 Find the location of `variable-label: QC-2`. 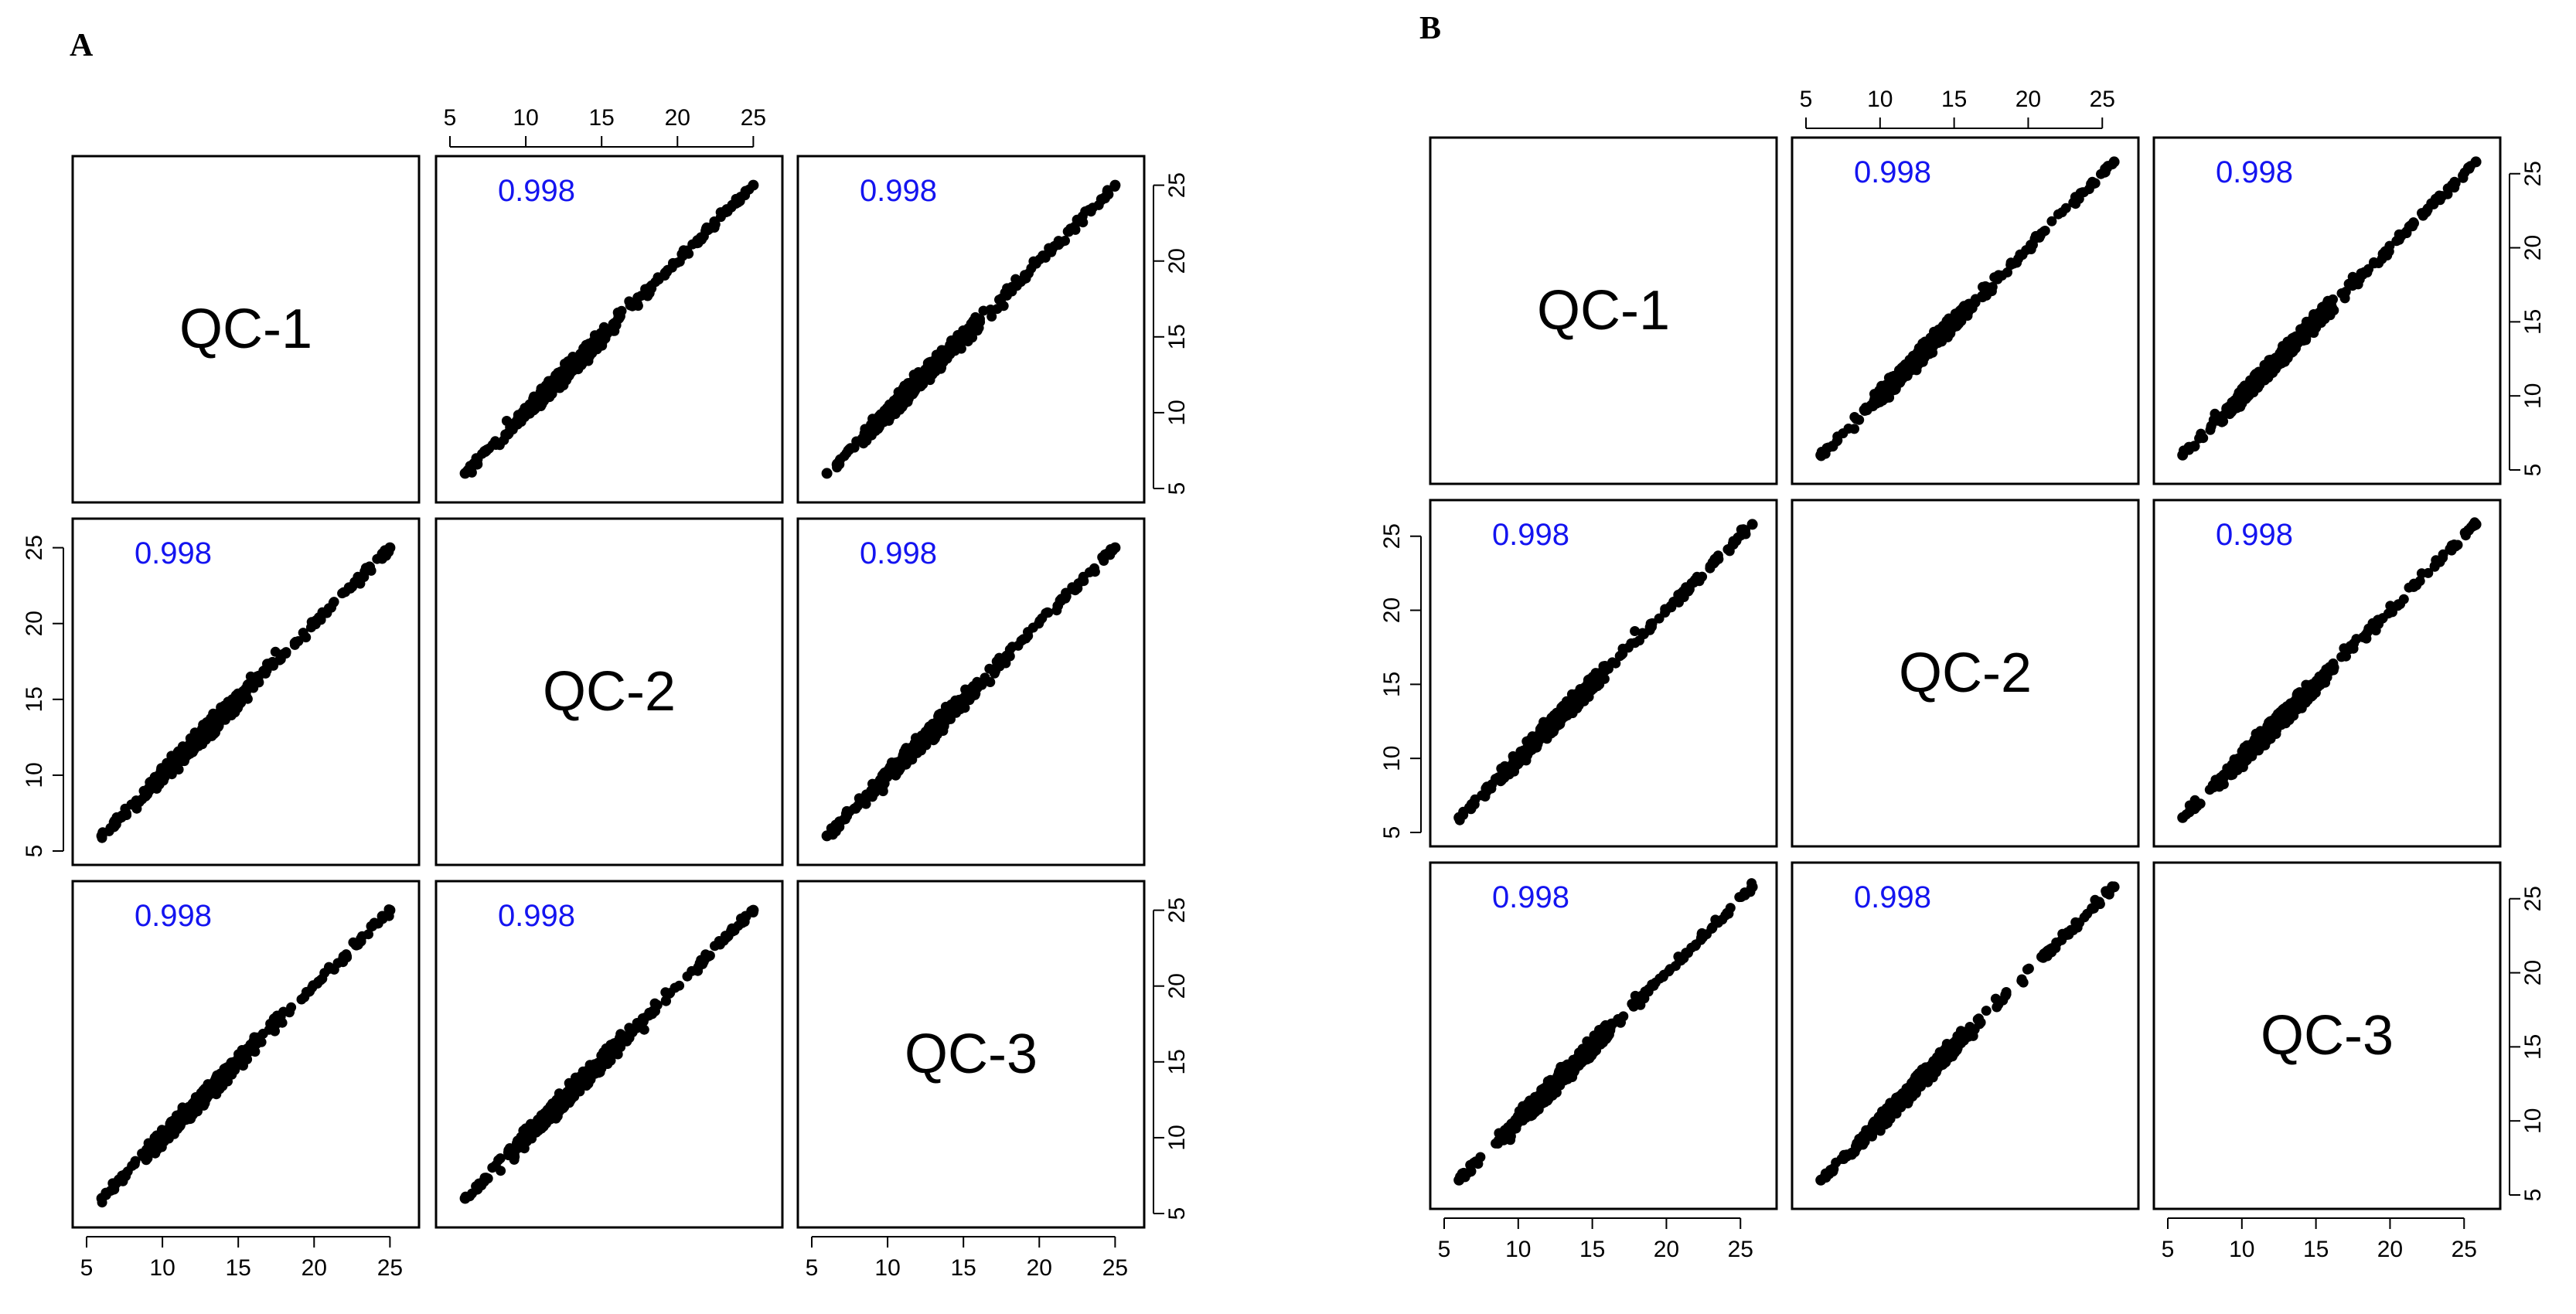

variable-label: QC-2 is located at coordinates (1966, 673).